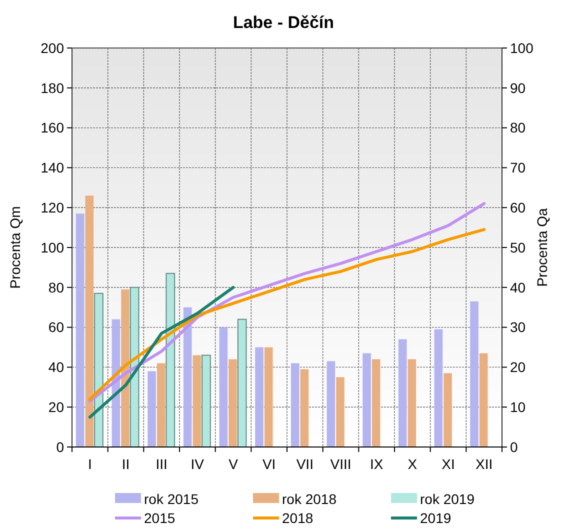  I want to click on y-tick-label: 140, so click(52, 168).